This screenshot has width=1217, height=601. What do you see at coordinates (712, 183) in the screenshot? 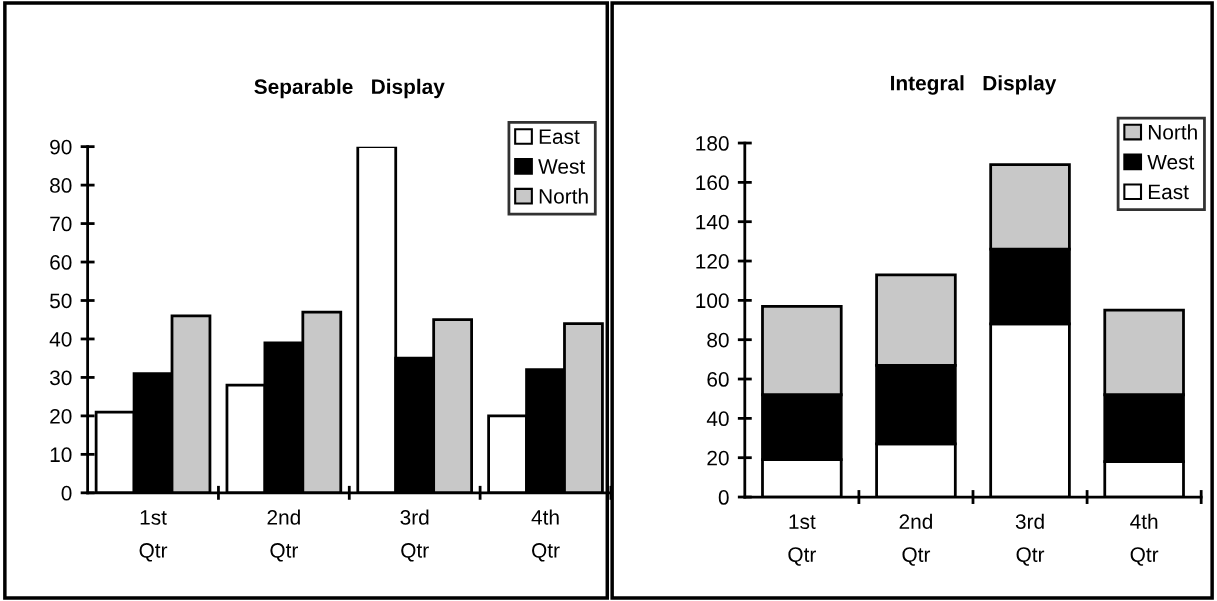
I see `y-tick-label: 160` at bounding box center [712, 183].